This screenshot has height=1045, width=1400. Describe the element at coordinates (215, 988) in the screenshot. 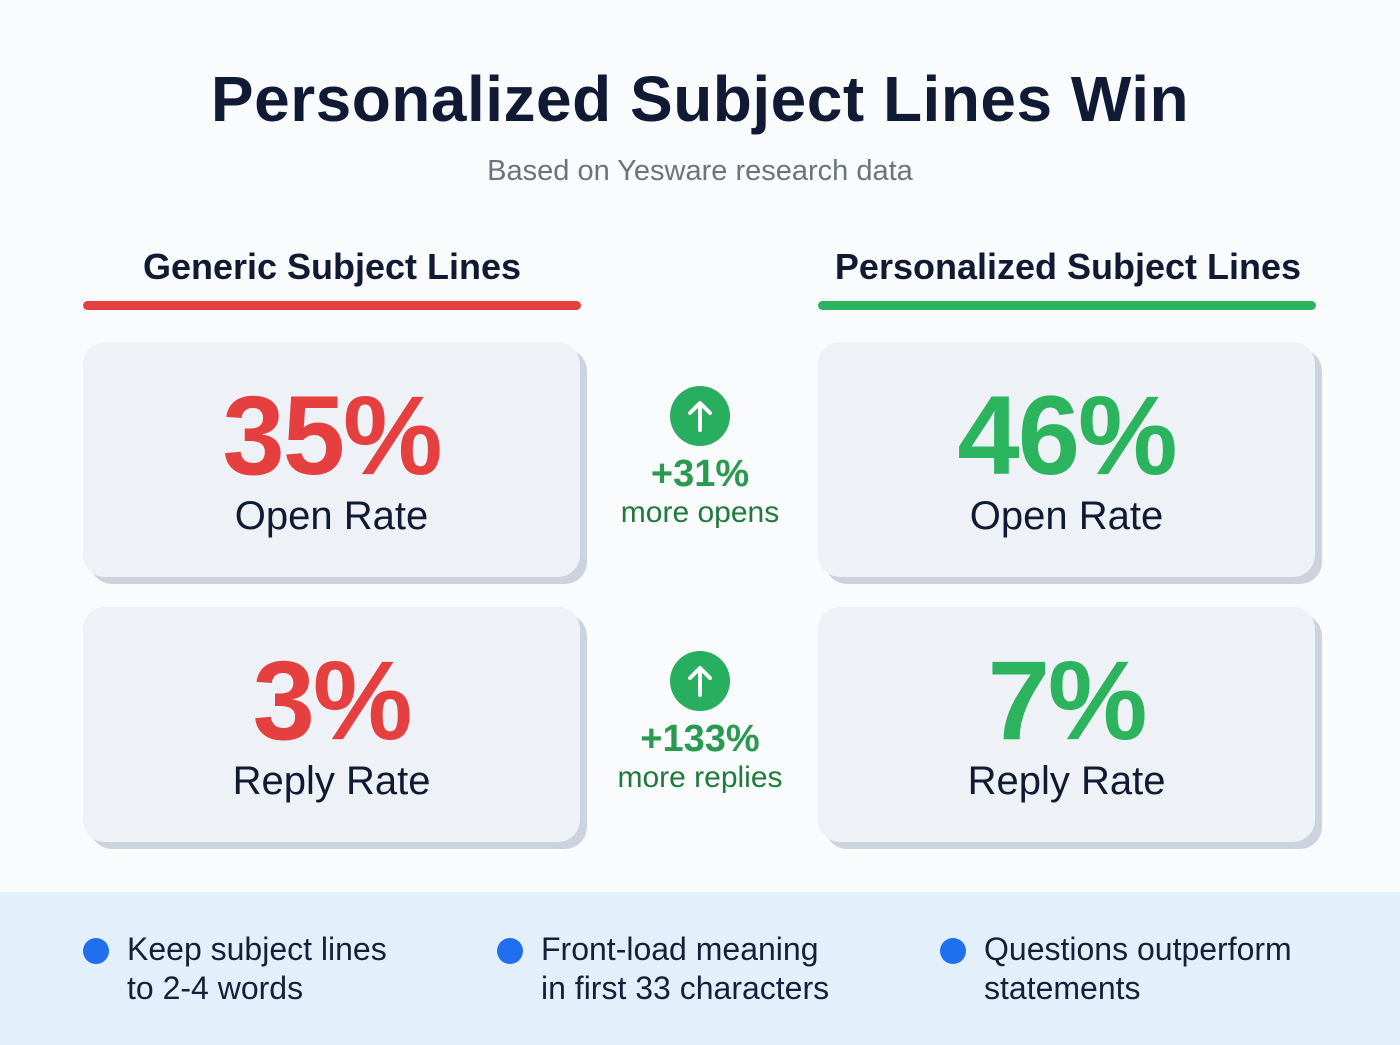

I see `tip-line: to 2-4 words` at that location.